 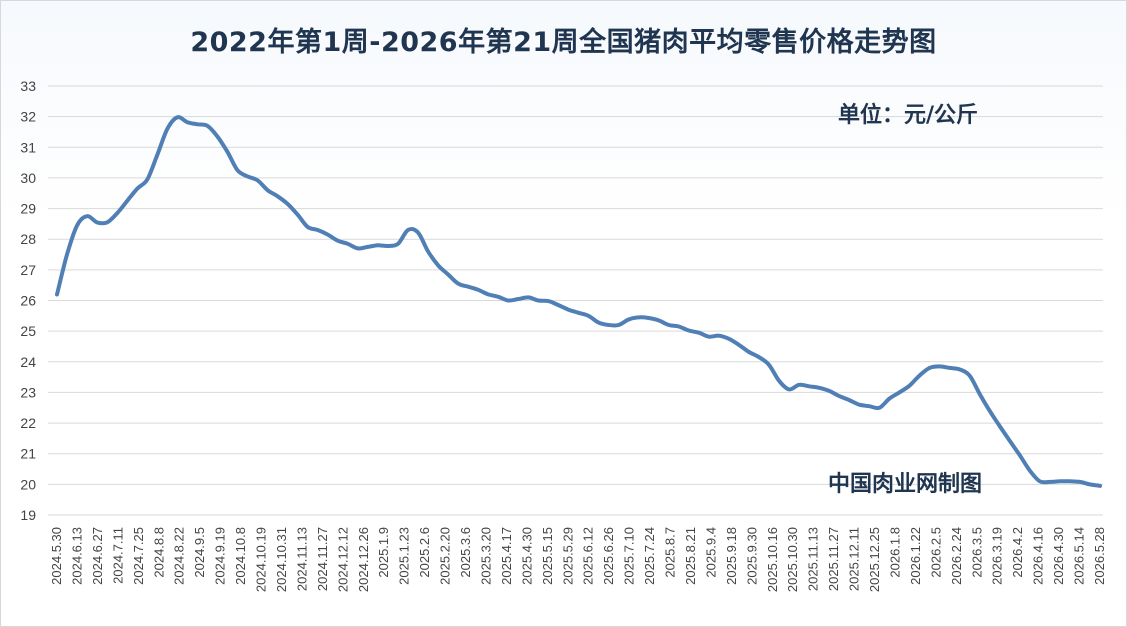 I want to click on x-tick-label: 2026.2.5, so click(x=935, y=552).